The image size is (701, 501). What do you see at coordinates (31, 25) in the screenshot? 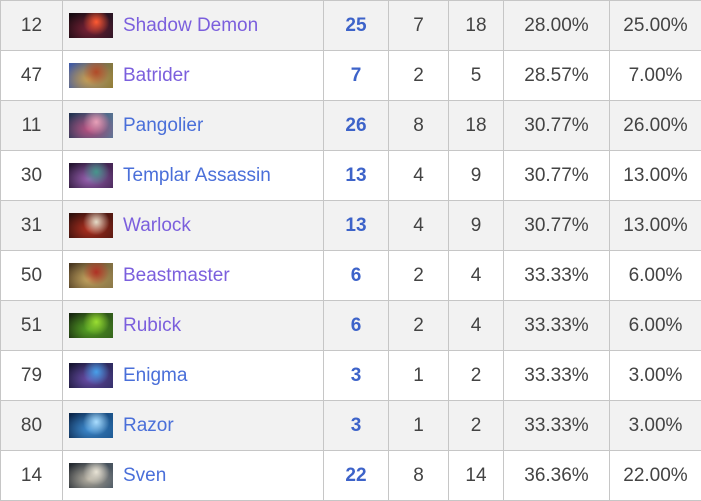
I see `hero-rank: 12` at bounding box center [31, 25].